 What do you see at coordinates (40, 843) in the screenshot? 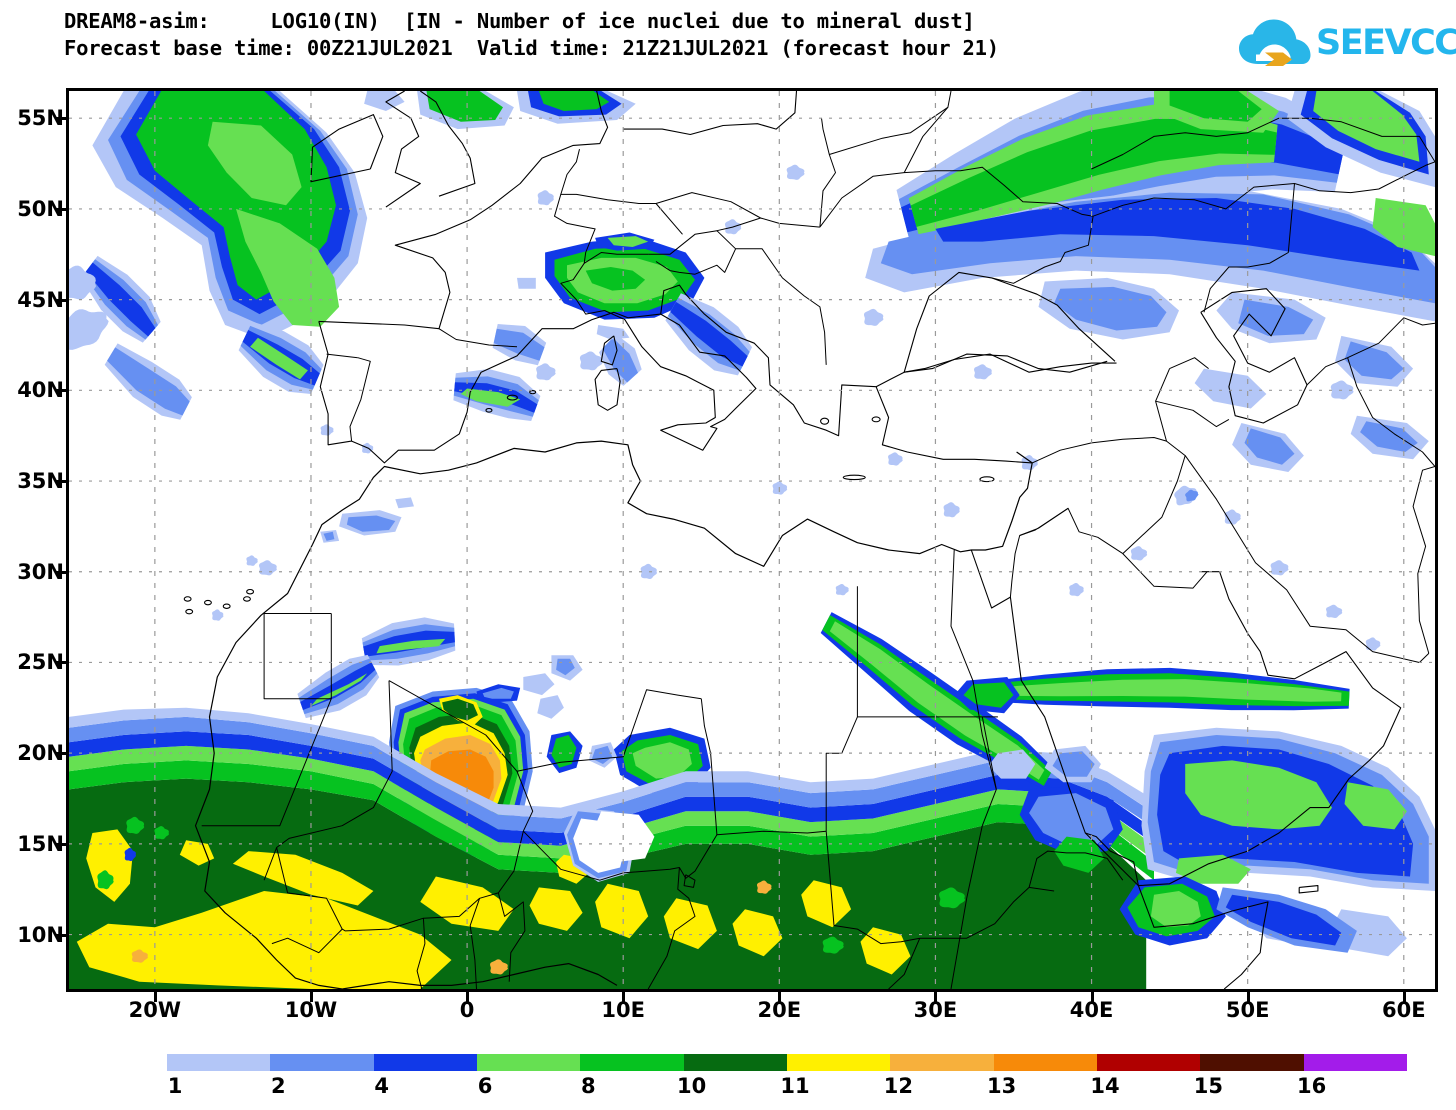
I see `latitude-tick-label: 15N` at bounding box center [40, 843].